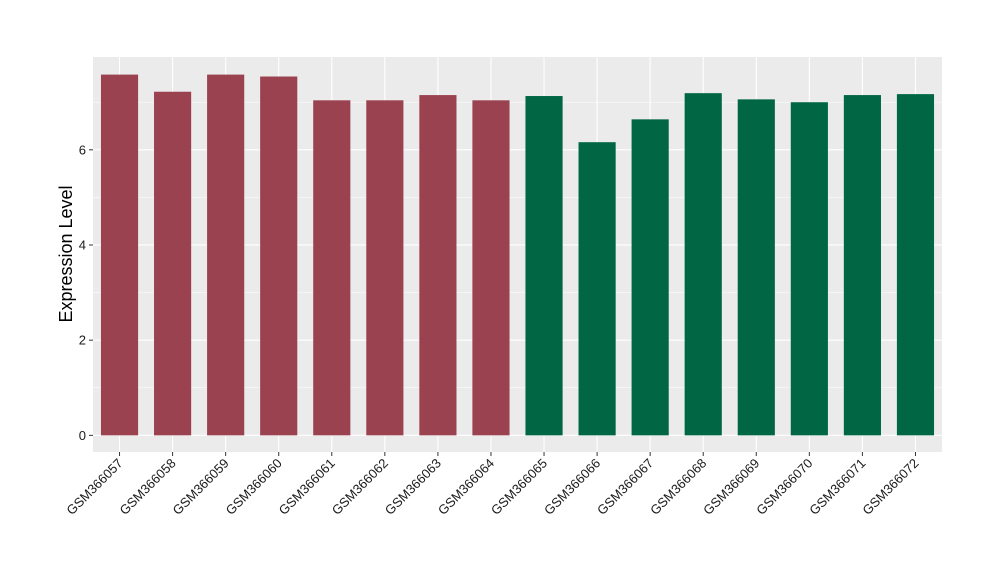  I want to click on bar-GSM366067, so click(650, 277).